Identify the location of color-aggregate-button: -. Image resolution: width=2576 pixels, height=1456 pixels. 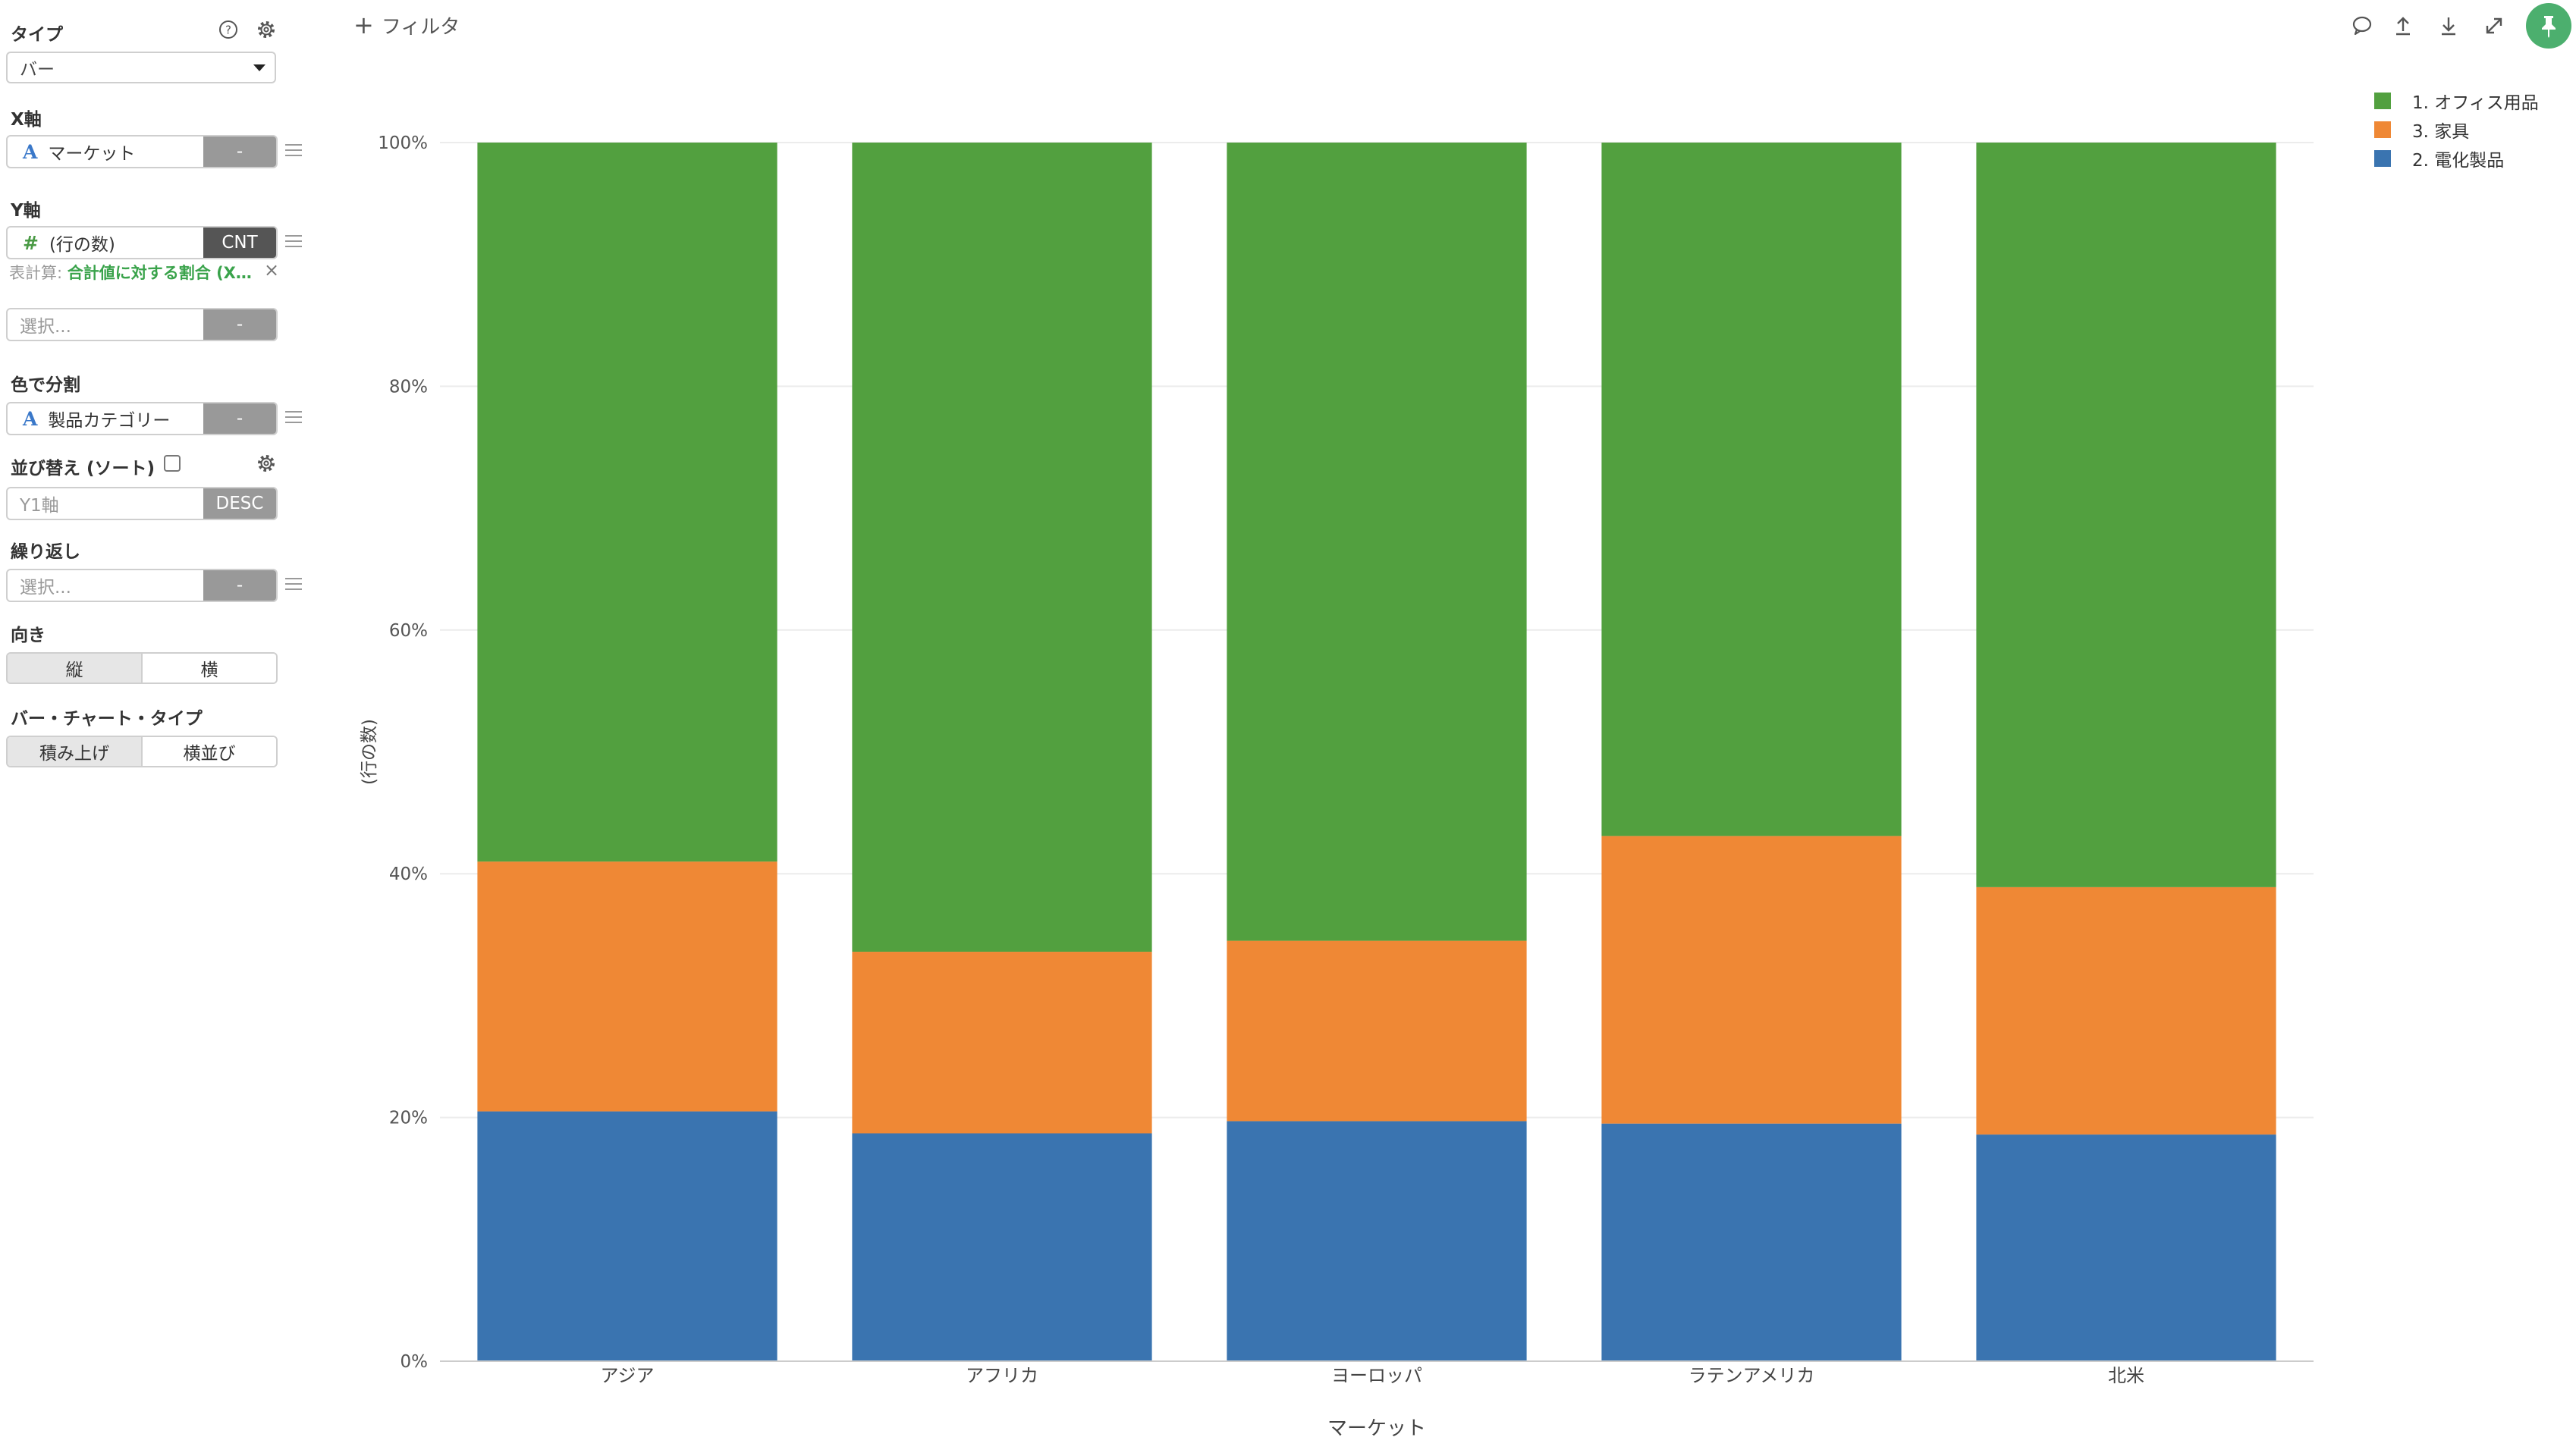
(239, 418).